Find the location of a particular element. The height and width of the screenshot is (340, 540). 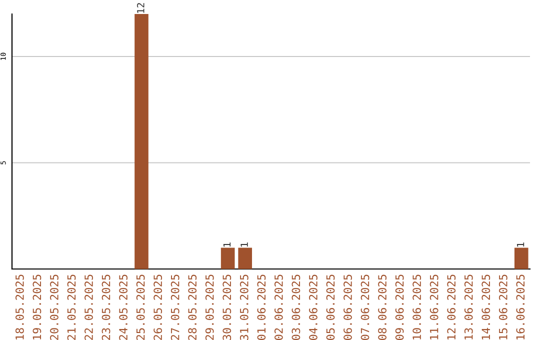

x-tick-label: 01.06.2025 is located at coordinates (261, 307).